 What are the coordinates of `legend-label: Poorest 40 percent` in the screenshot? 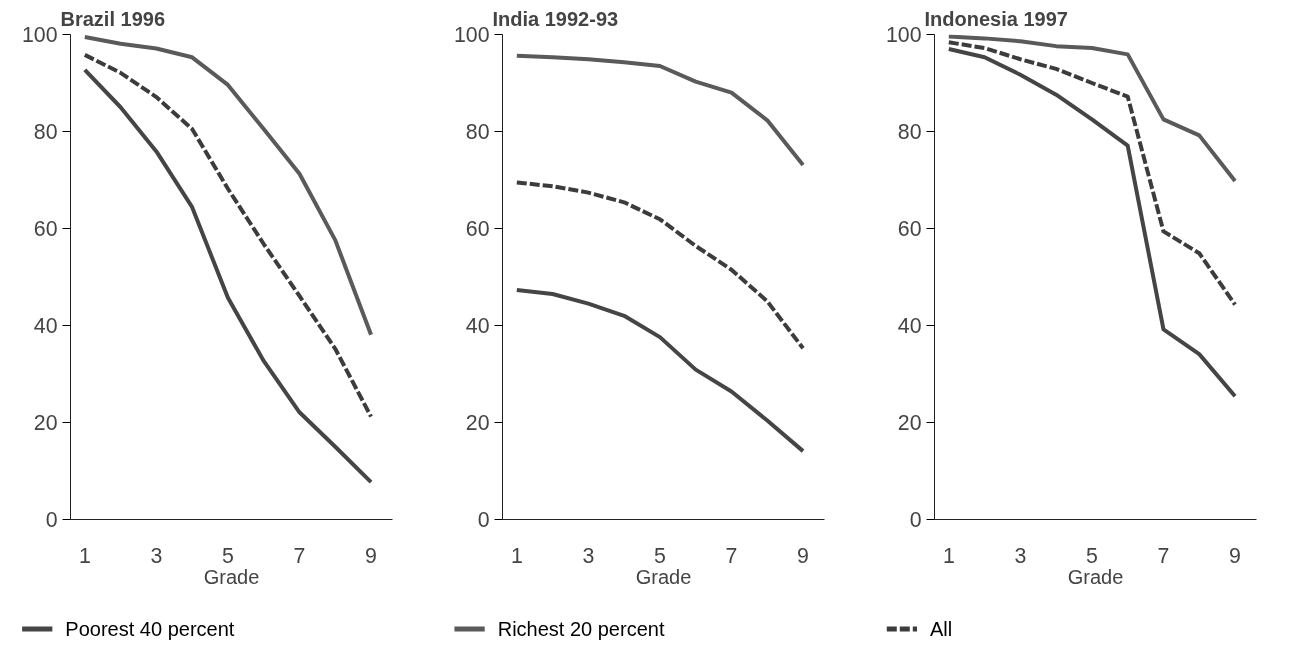 It's located at (150, 629).